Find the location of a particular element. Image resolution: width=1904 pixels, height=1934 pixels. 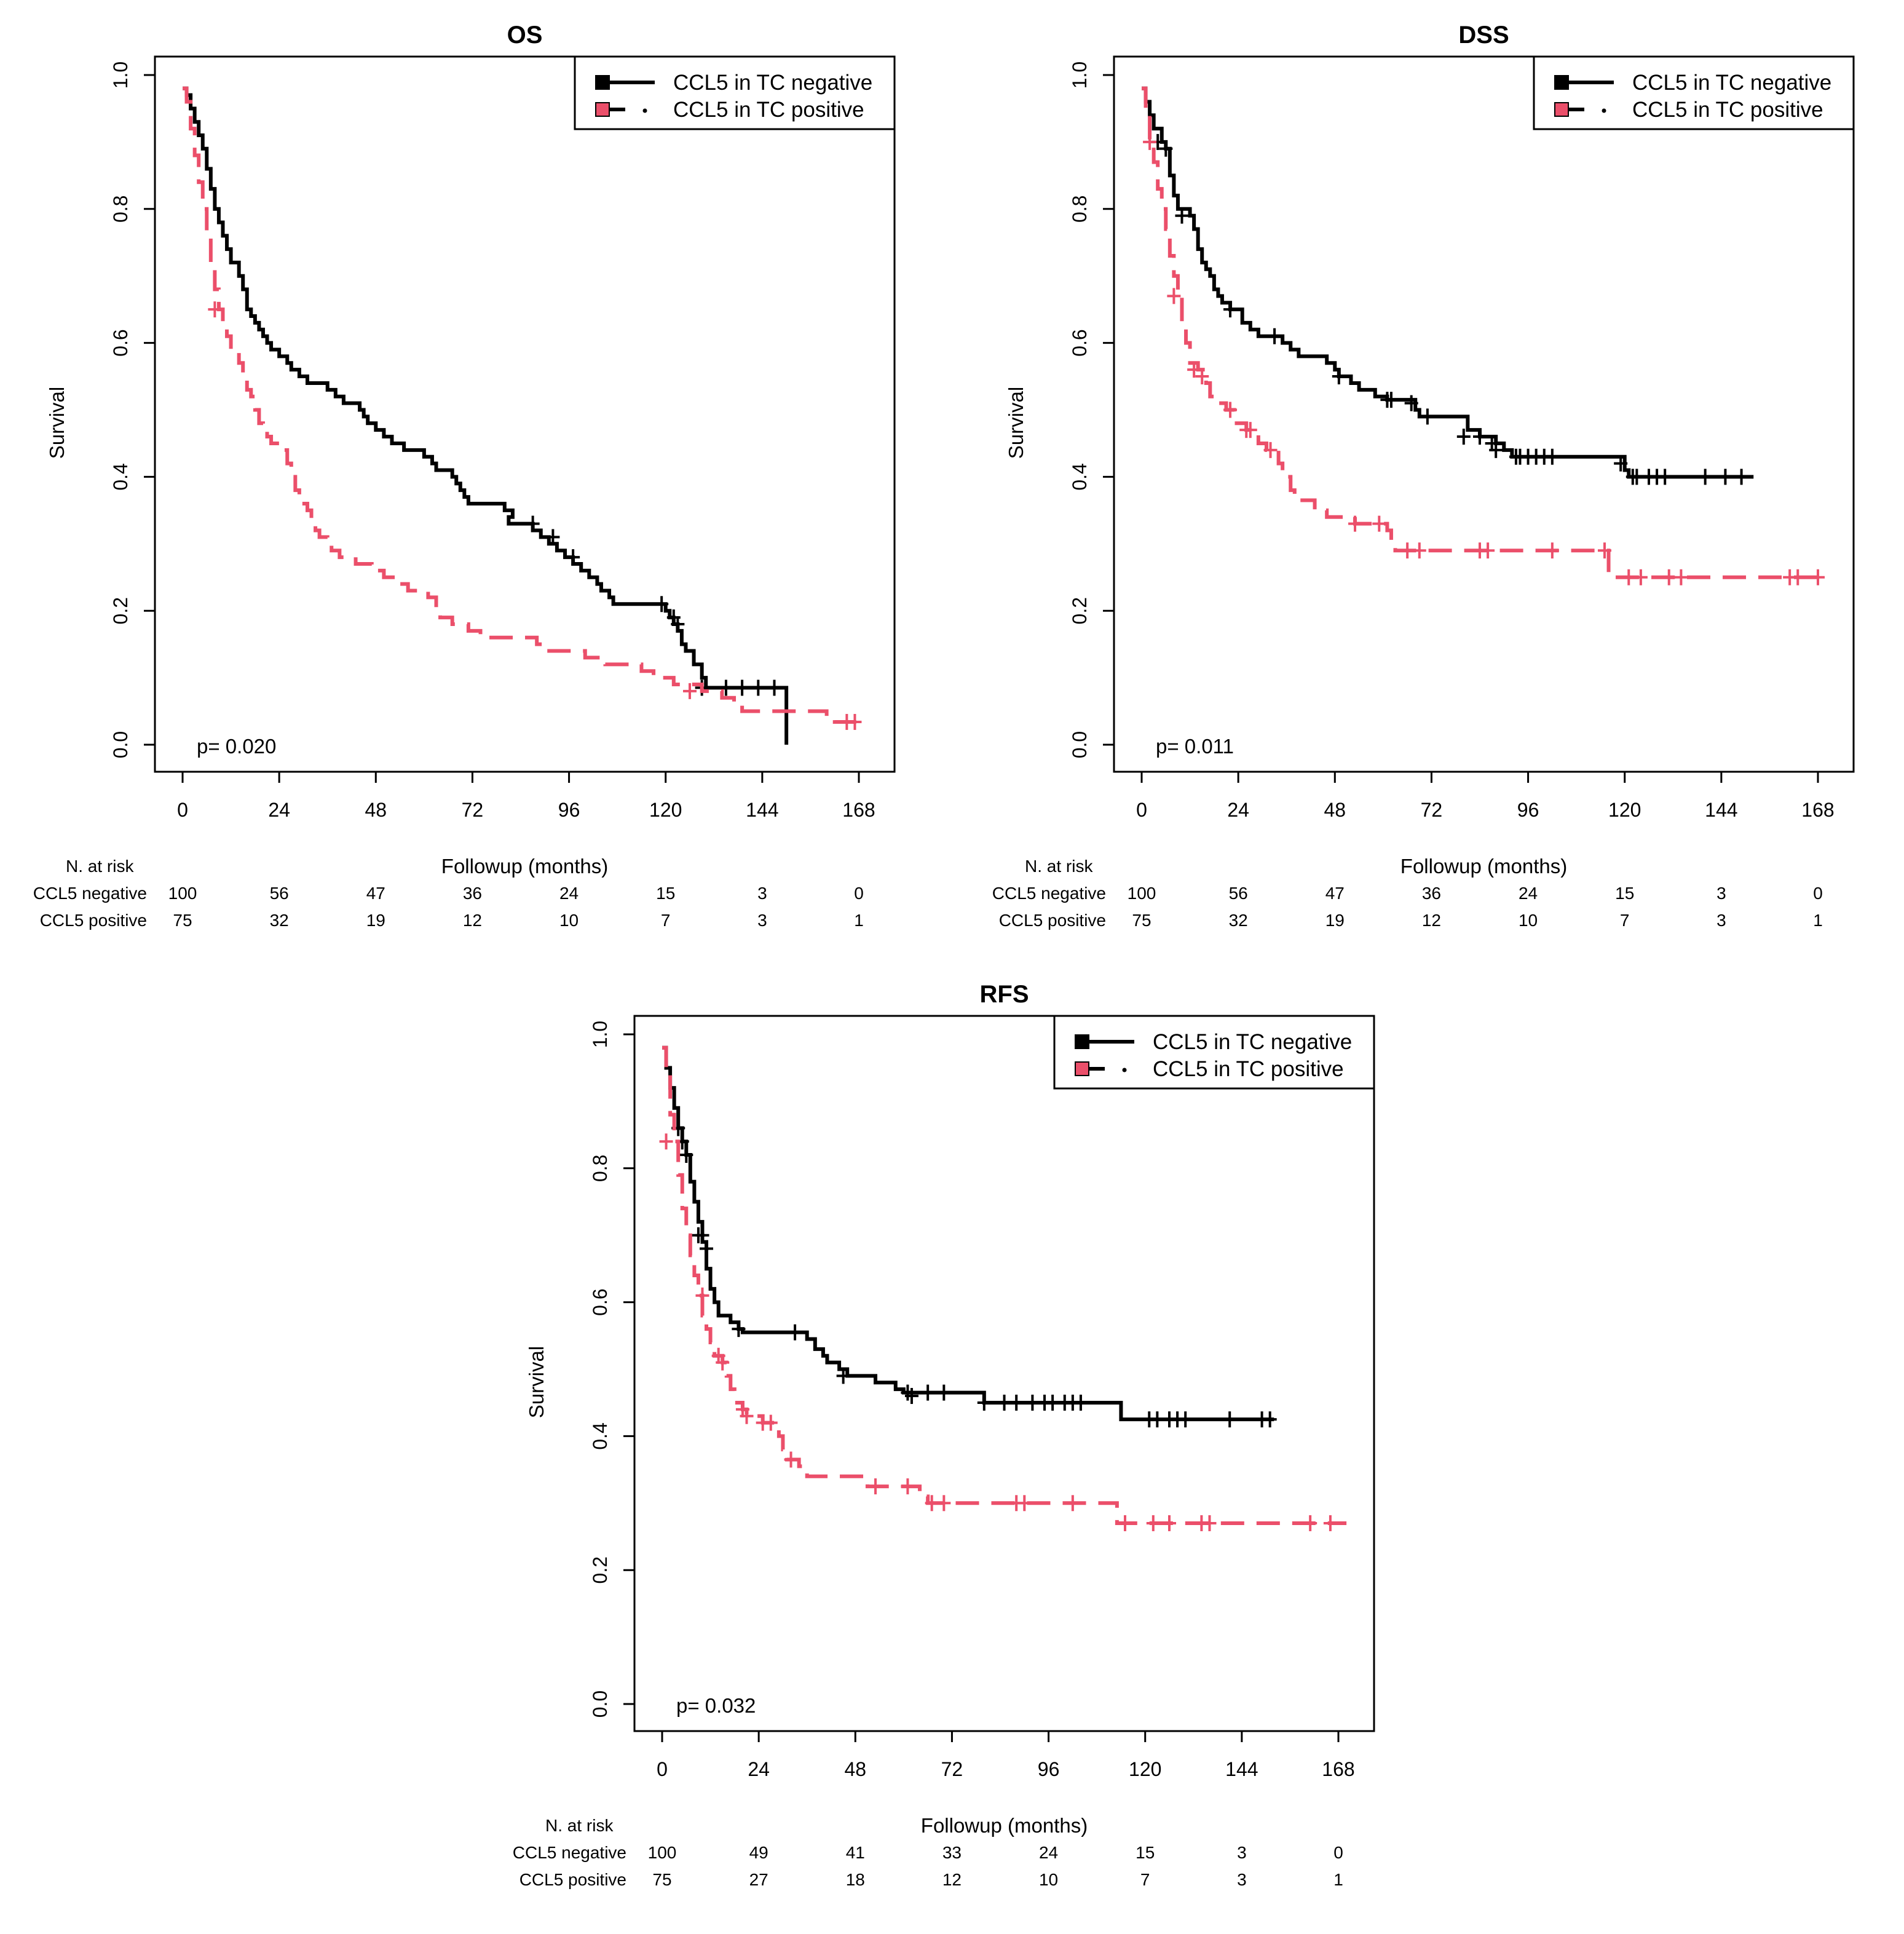

y-tick-label: 0.8 is located at coordinates (600, 1168).